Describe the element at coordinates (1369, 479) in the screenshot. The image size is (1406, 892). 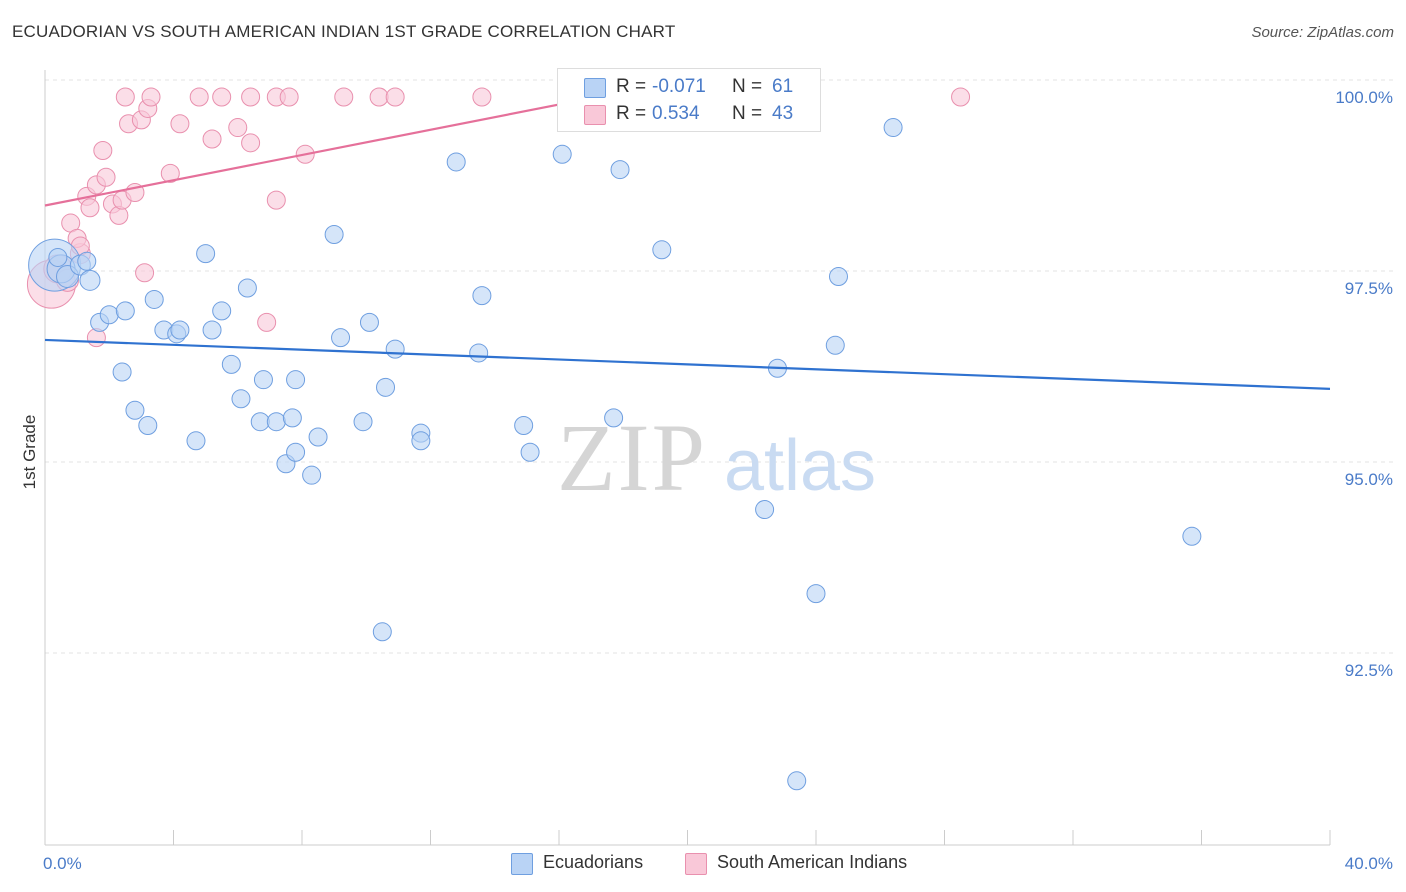
I see `y-tick-label: 95.0%` at that location.